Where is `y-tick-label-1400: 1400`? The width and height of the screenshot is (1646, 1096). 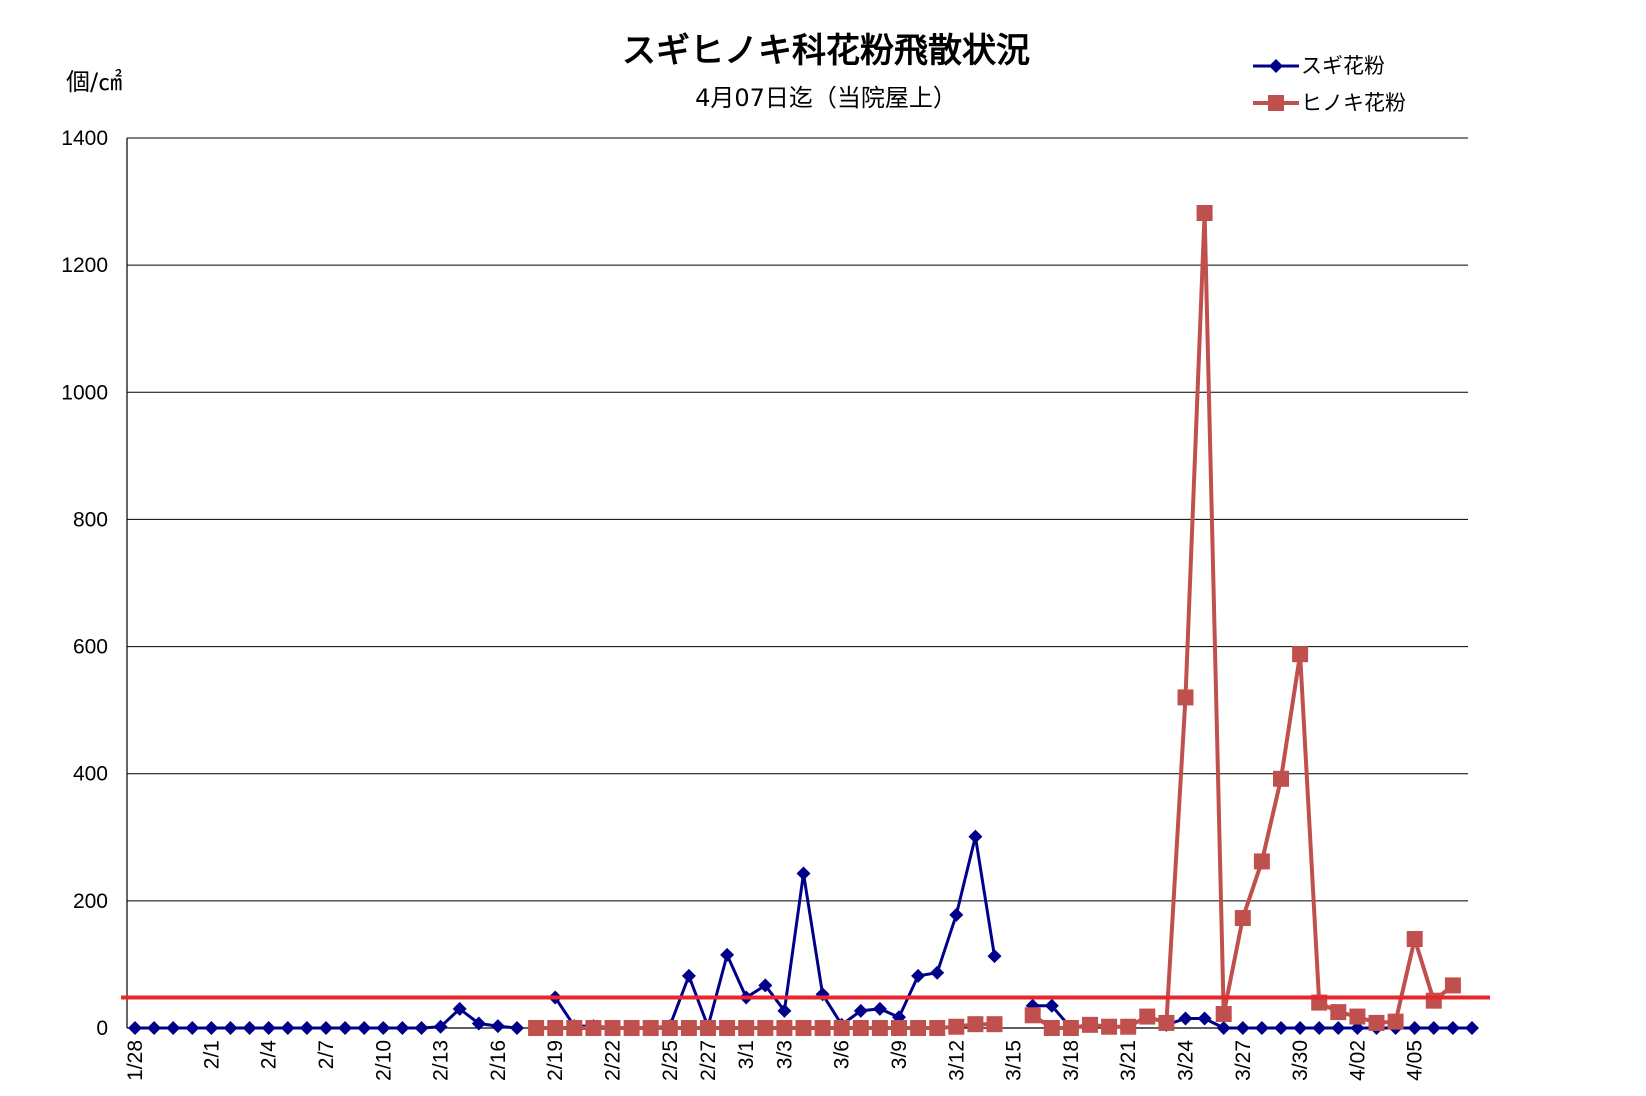
y-tick-label-1400: 1400 is located at coordinates (84, 138).